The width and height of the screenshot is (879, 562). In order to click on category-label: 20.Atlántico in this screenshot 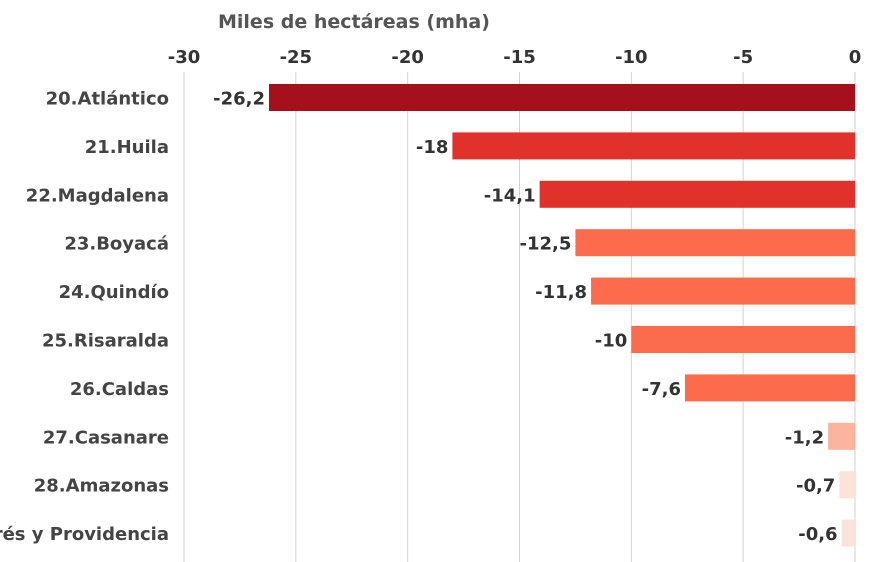, I will do `click(107, 99)`.